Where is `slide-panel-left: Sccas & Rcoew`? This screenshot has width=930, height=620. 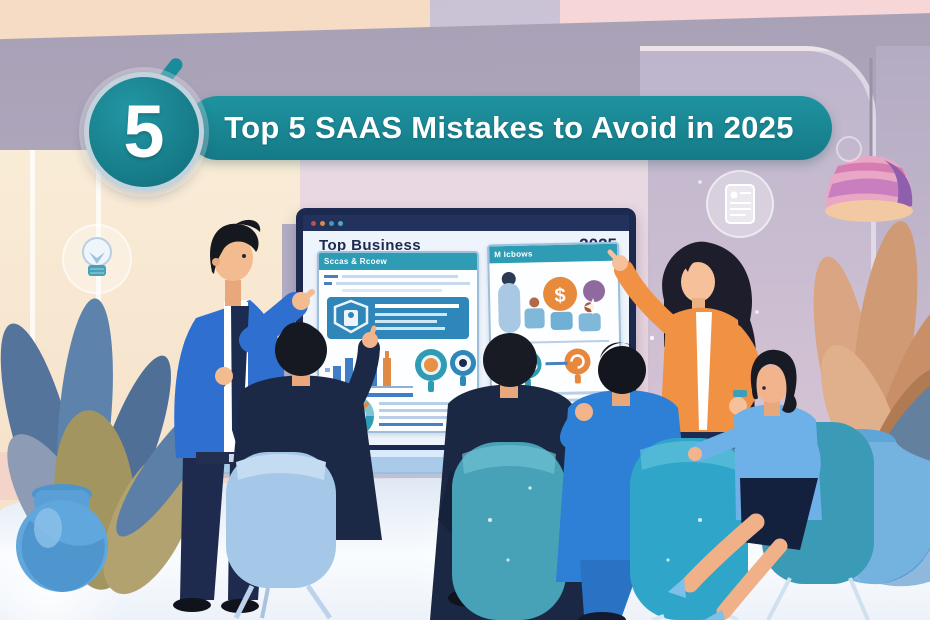 slide-panel-left: Sccas & Rcoew is located at coordinates (398, 342).